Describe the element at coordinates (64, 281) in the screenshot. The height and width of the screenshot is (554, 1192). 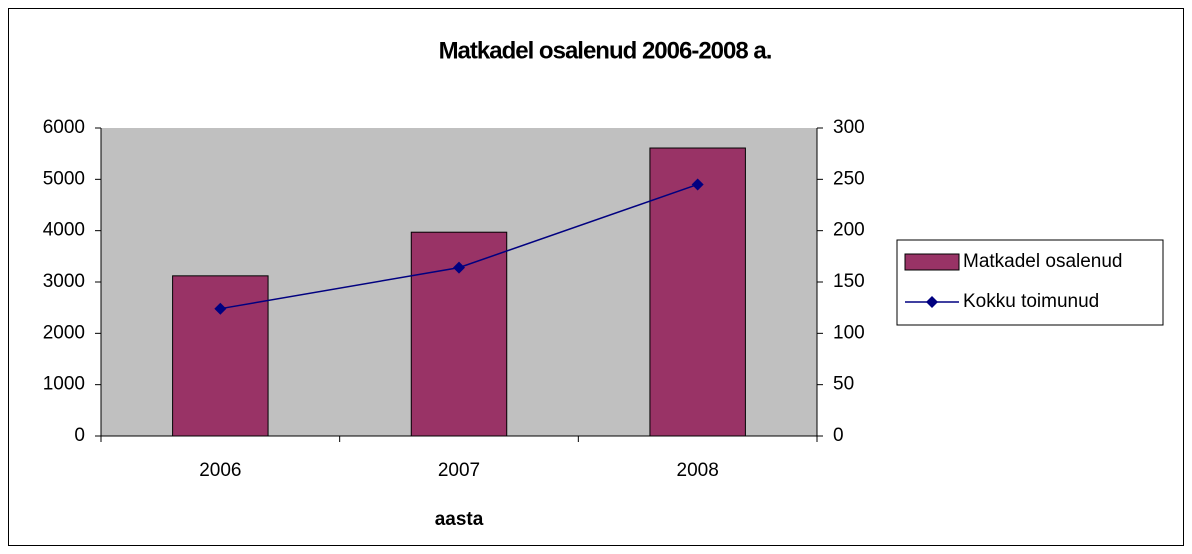
I see `y-tick-label: 3000` at that location.